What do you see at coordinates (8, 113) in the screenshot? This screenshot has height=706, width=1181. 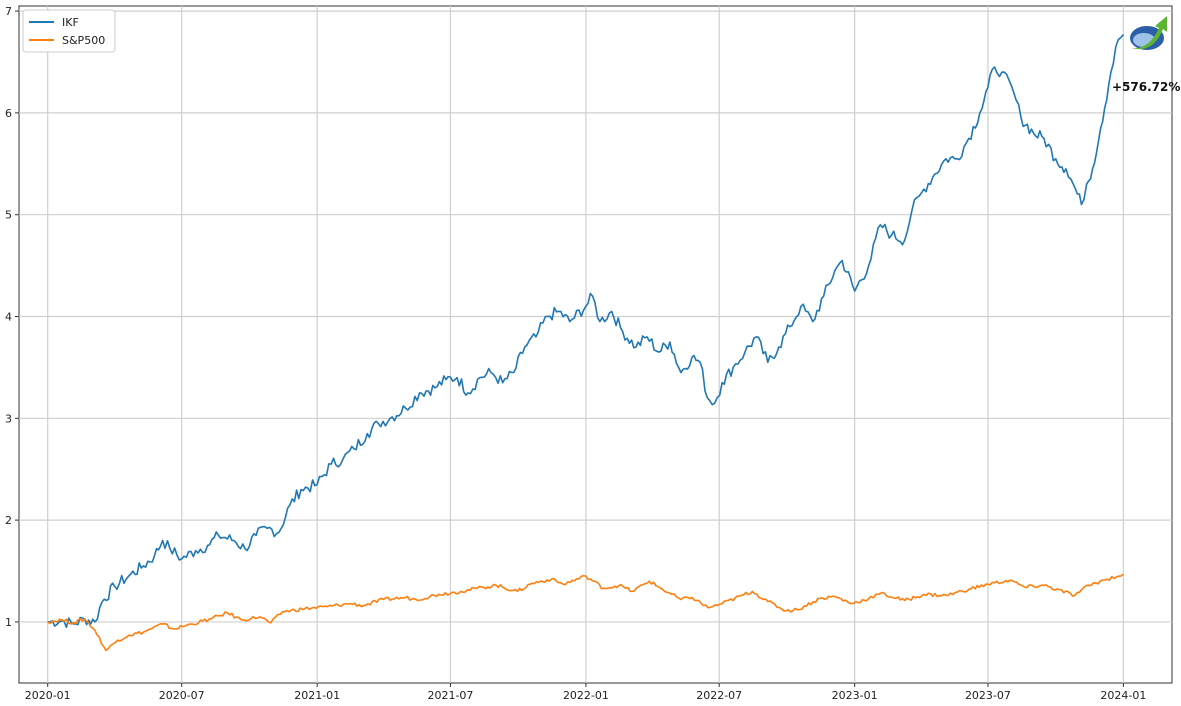 I see `y-tick-label: 6` at bounding box center [8, 113].